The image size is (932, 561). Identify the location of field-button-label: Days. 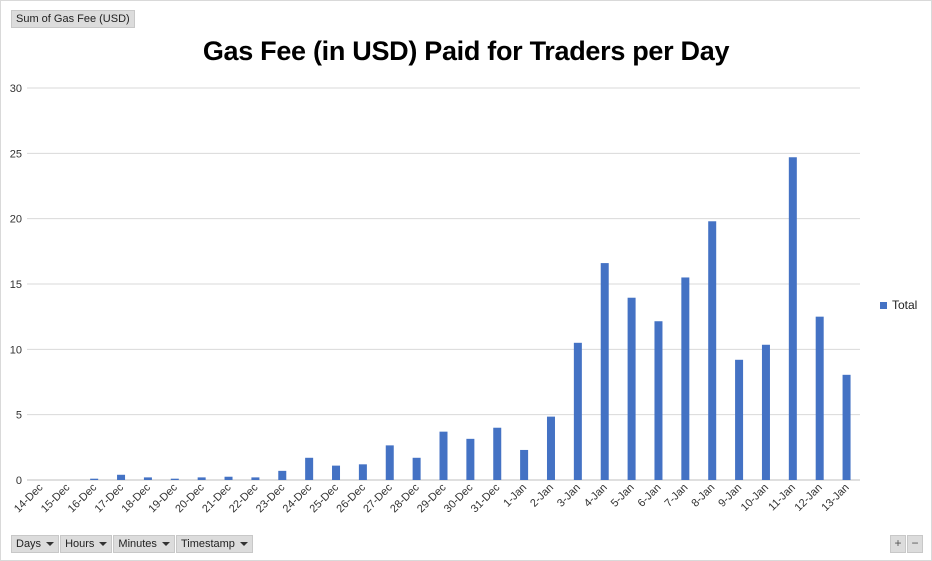
(29, 544).